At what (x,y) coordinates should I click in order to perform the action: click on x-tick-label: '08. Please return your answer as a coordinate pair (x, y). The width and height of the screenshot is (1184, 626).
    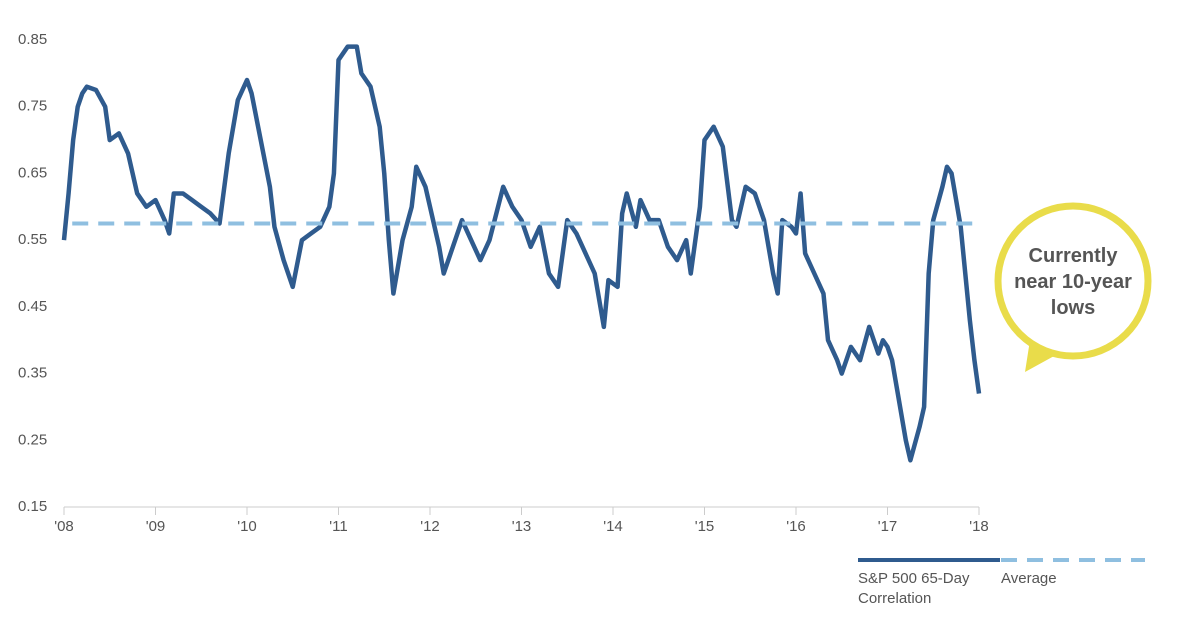
    Looking at the image, I should click on (64, 526).